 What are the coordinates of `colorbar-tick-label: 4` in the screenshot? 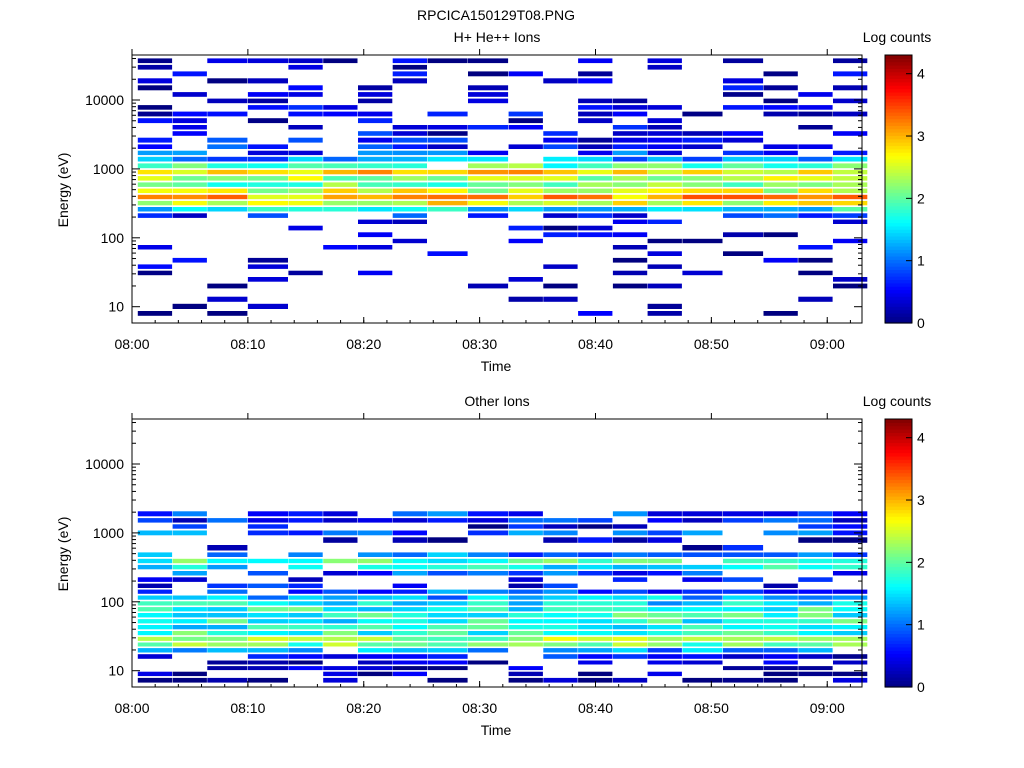 It's located at (921, 438).